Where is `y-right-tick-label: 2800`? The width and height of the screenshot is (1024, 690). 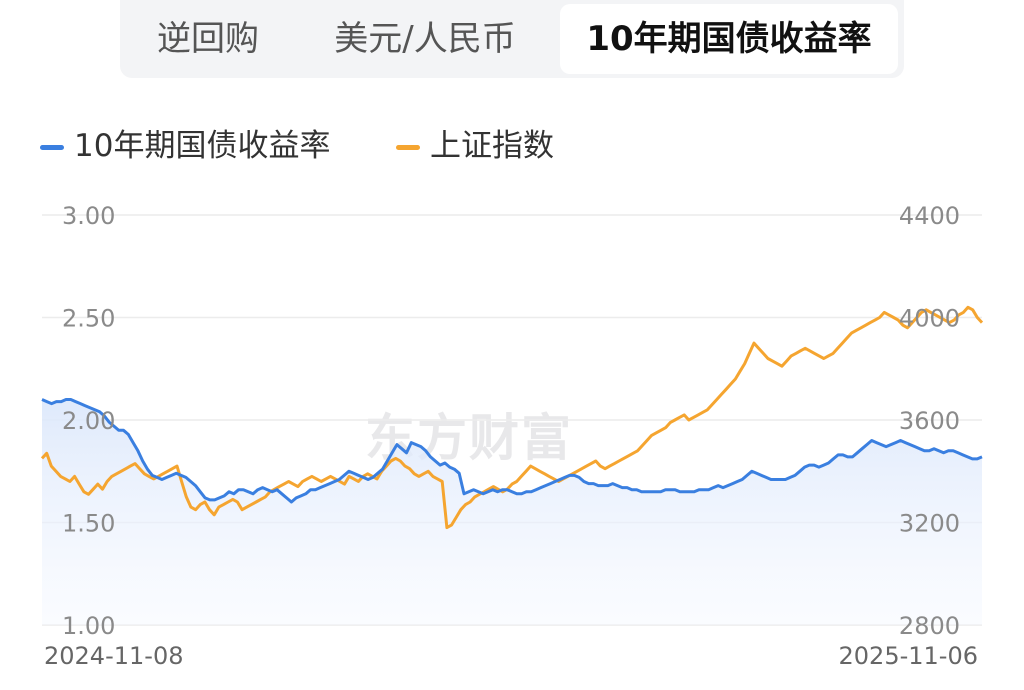 y-right-tick-label: 2800 is located at coordinates (929, 626).